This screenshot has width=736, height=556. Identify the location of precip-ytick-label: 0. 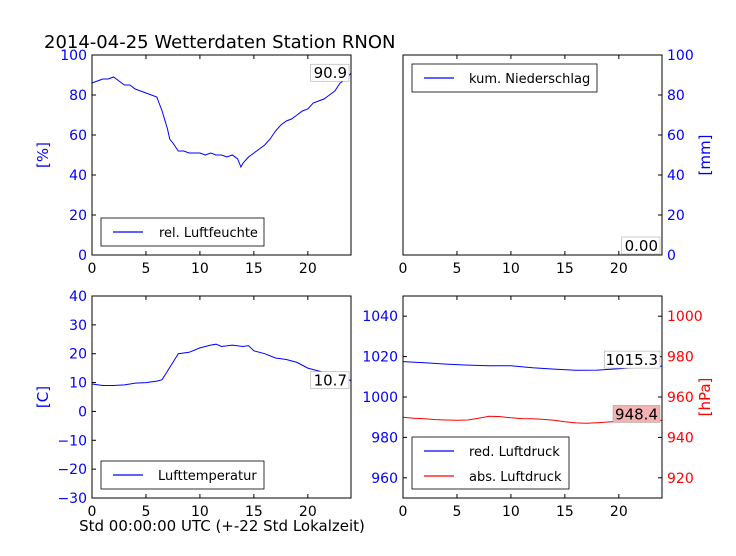
(671, 256).